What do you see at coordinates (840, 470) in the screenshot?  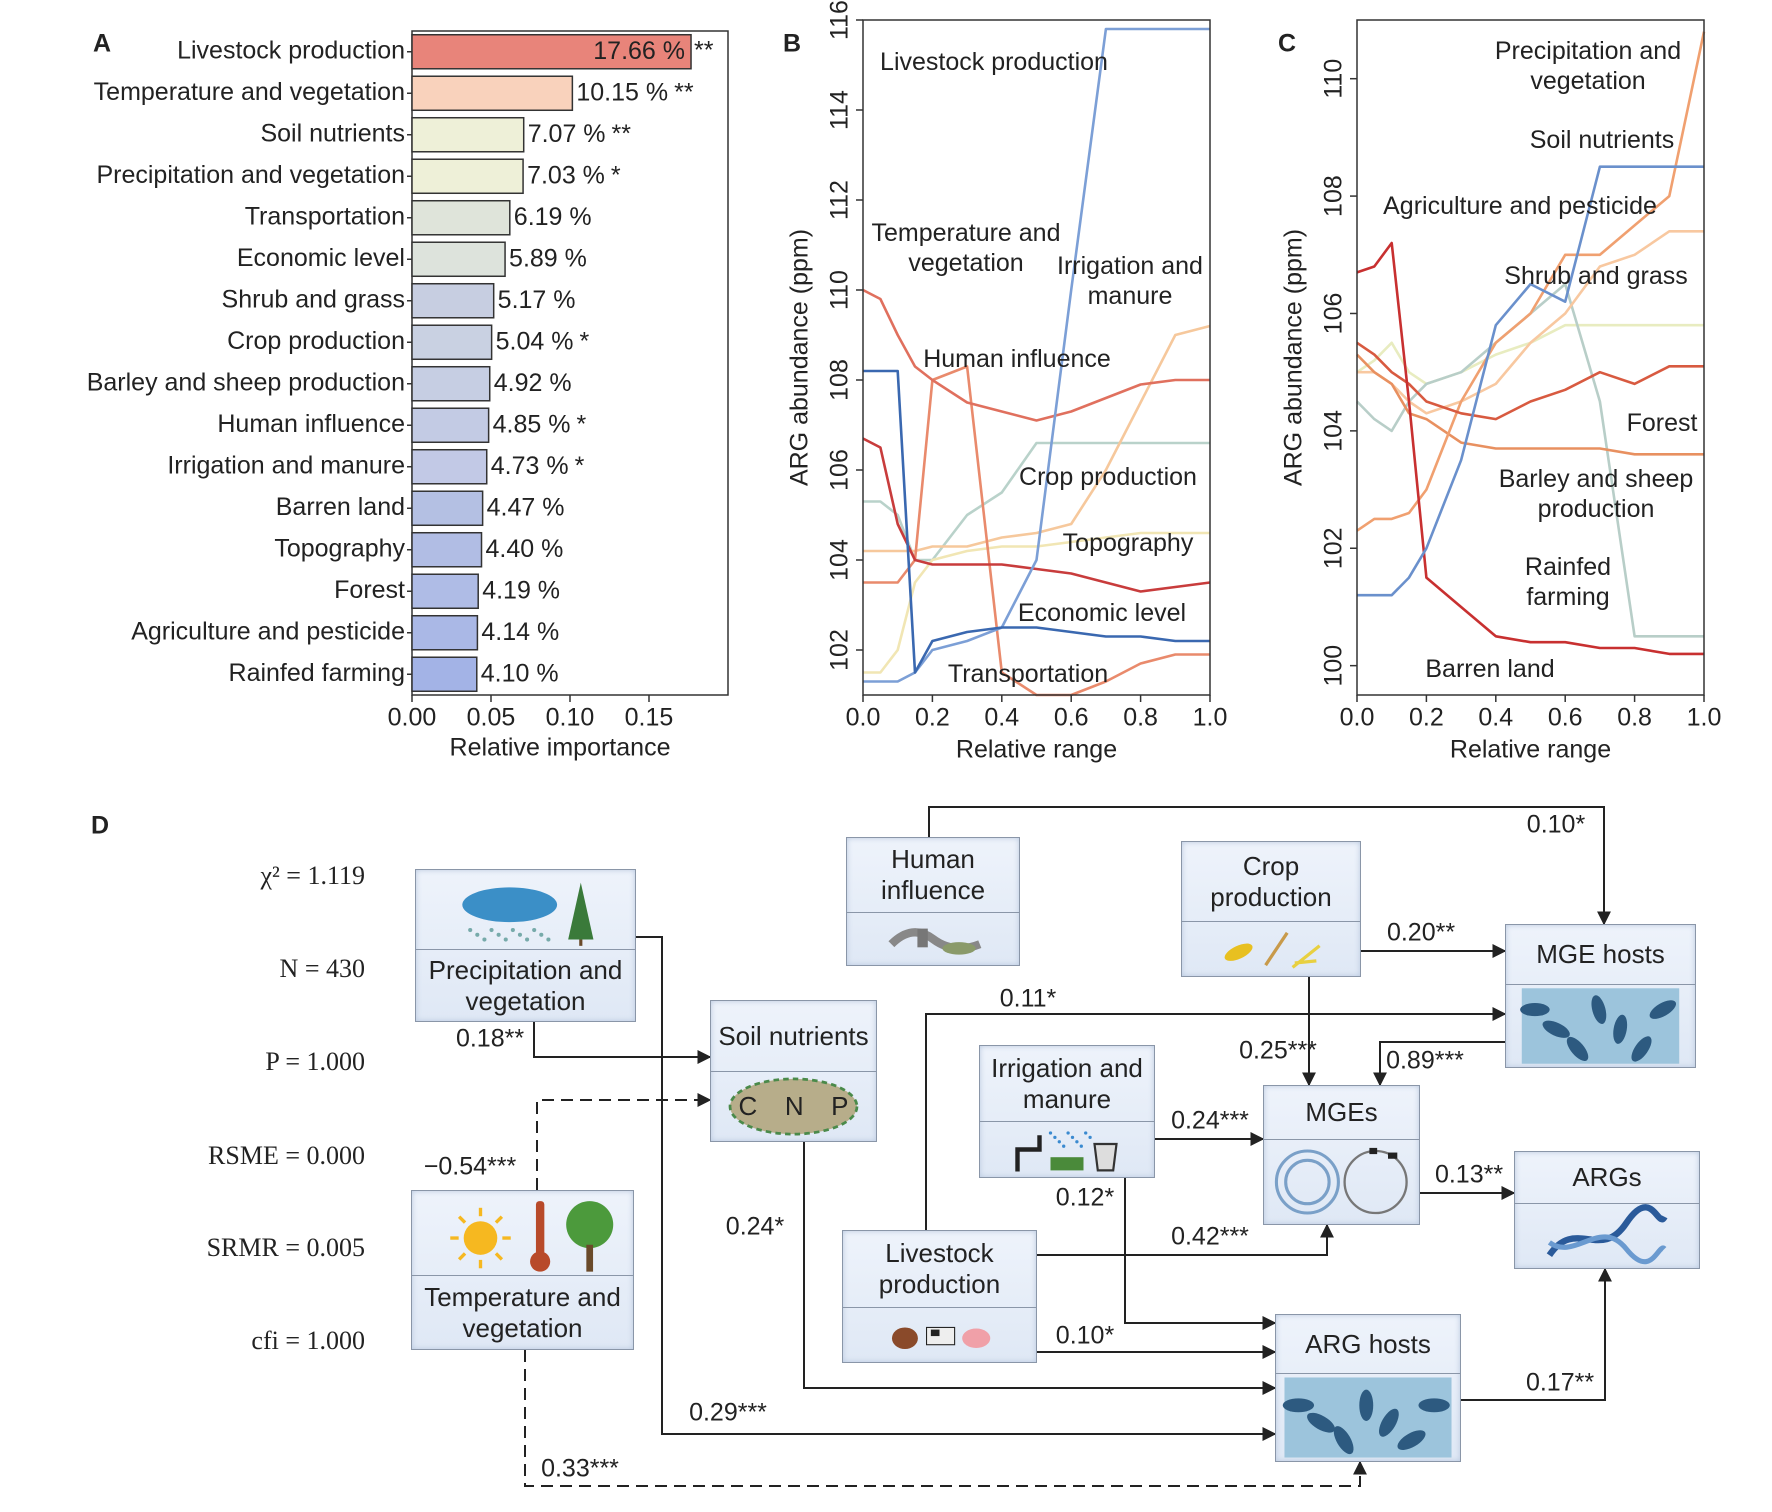 I see `y-tick-label: 106` at bounding box center [840, 470].